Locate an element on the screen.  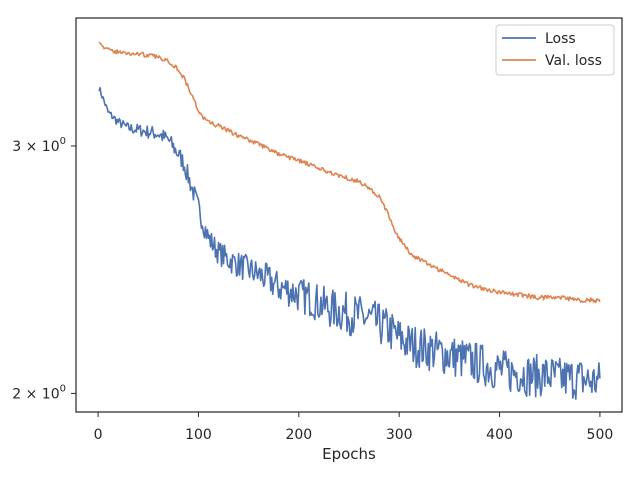
legend: Loss Val. loss is located at coordinates (555, 50).